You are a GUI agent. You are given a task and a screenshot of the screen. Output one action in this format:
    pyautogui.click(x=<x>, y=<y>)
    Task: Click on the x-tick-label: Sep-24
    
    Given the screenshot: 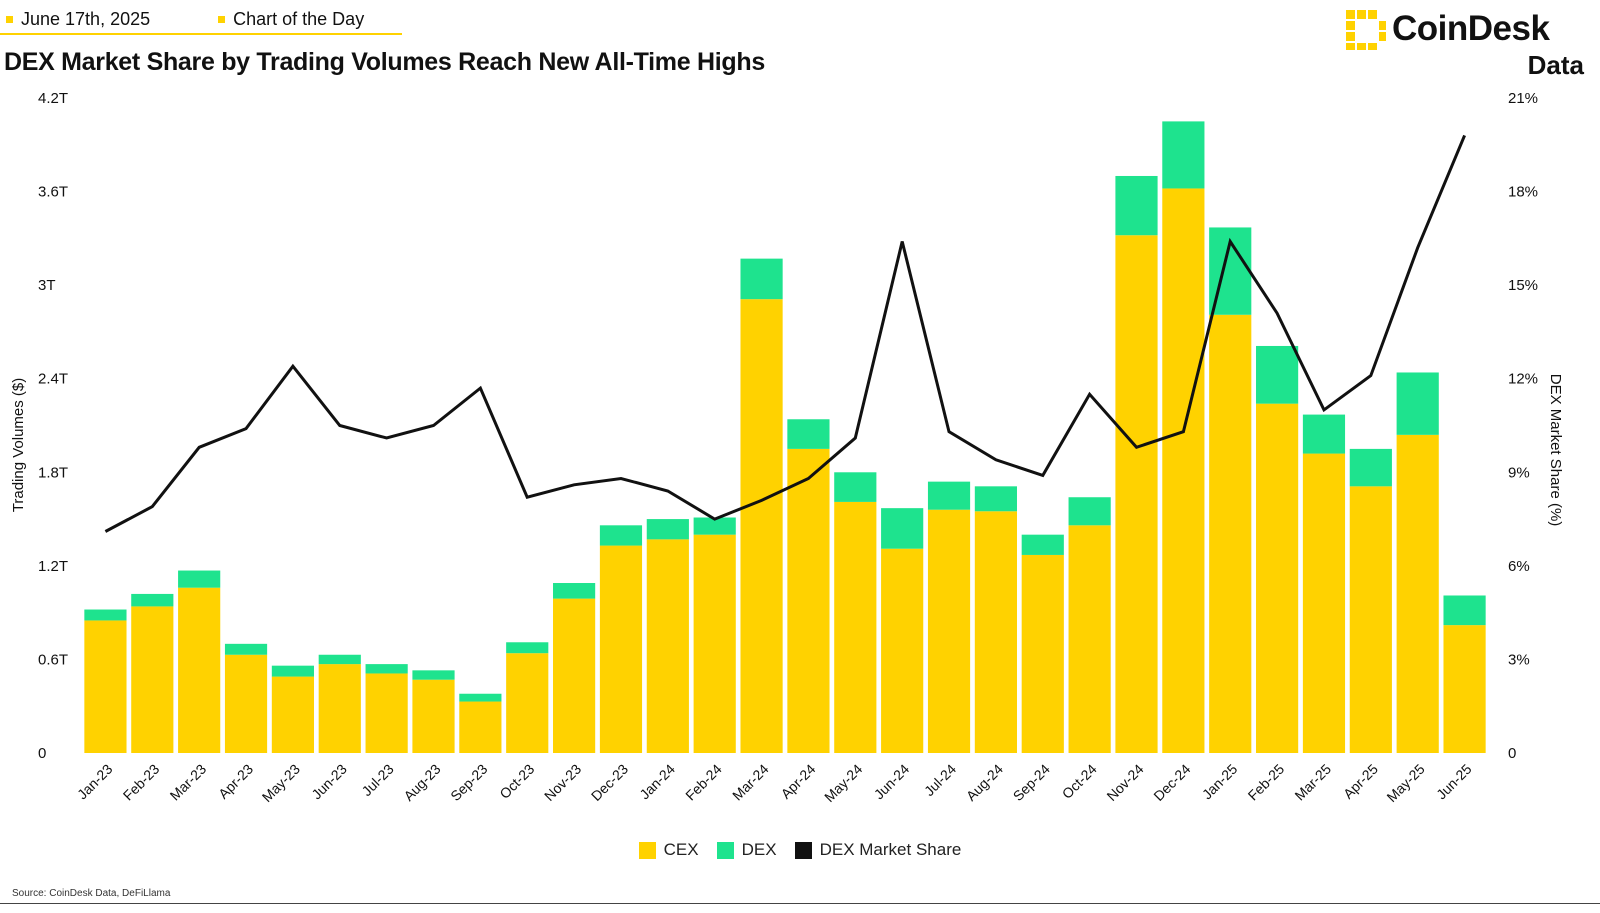 What is the action you would take?
    pyautogui.click(x=1031, y=782)
    